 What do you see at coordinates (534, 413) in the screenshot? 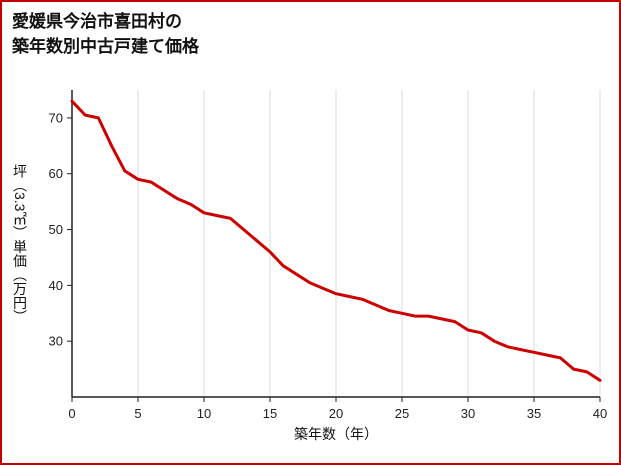
I see `x-tick-label: 35` at bounding box center [534, 413].